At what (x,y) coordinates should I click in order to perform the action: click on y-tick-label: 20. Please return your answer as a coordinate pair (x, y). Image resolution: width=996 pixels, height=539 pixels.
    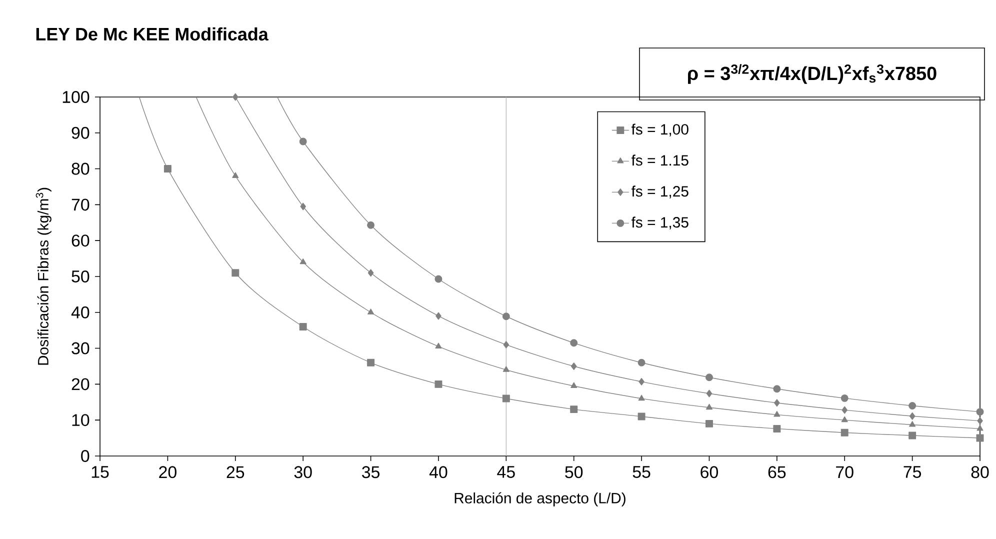
    Looking at the image, I should click on (81, 384).